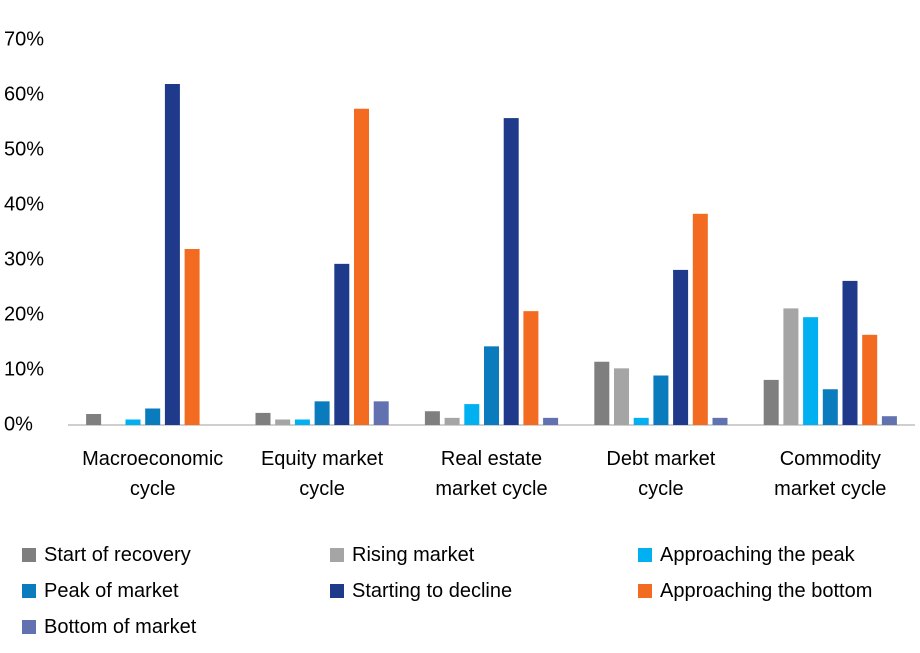 The height and width of the screenshot is (653, 920). What do you see at coordinates (117, 554) in the screenshot?
I see `legend-label: Start of recovery` at bounding box center [117, 554].